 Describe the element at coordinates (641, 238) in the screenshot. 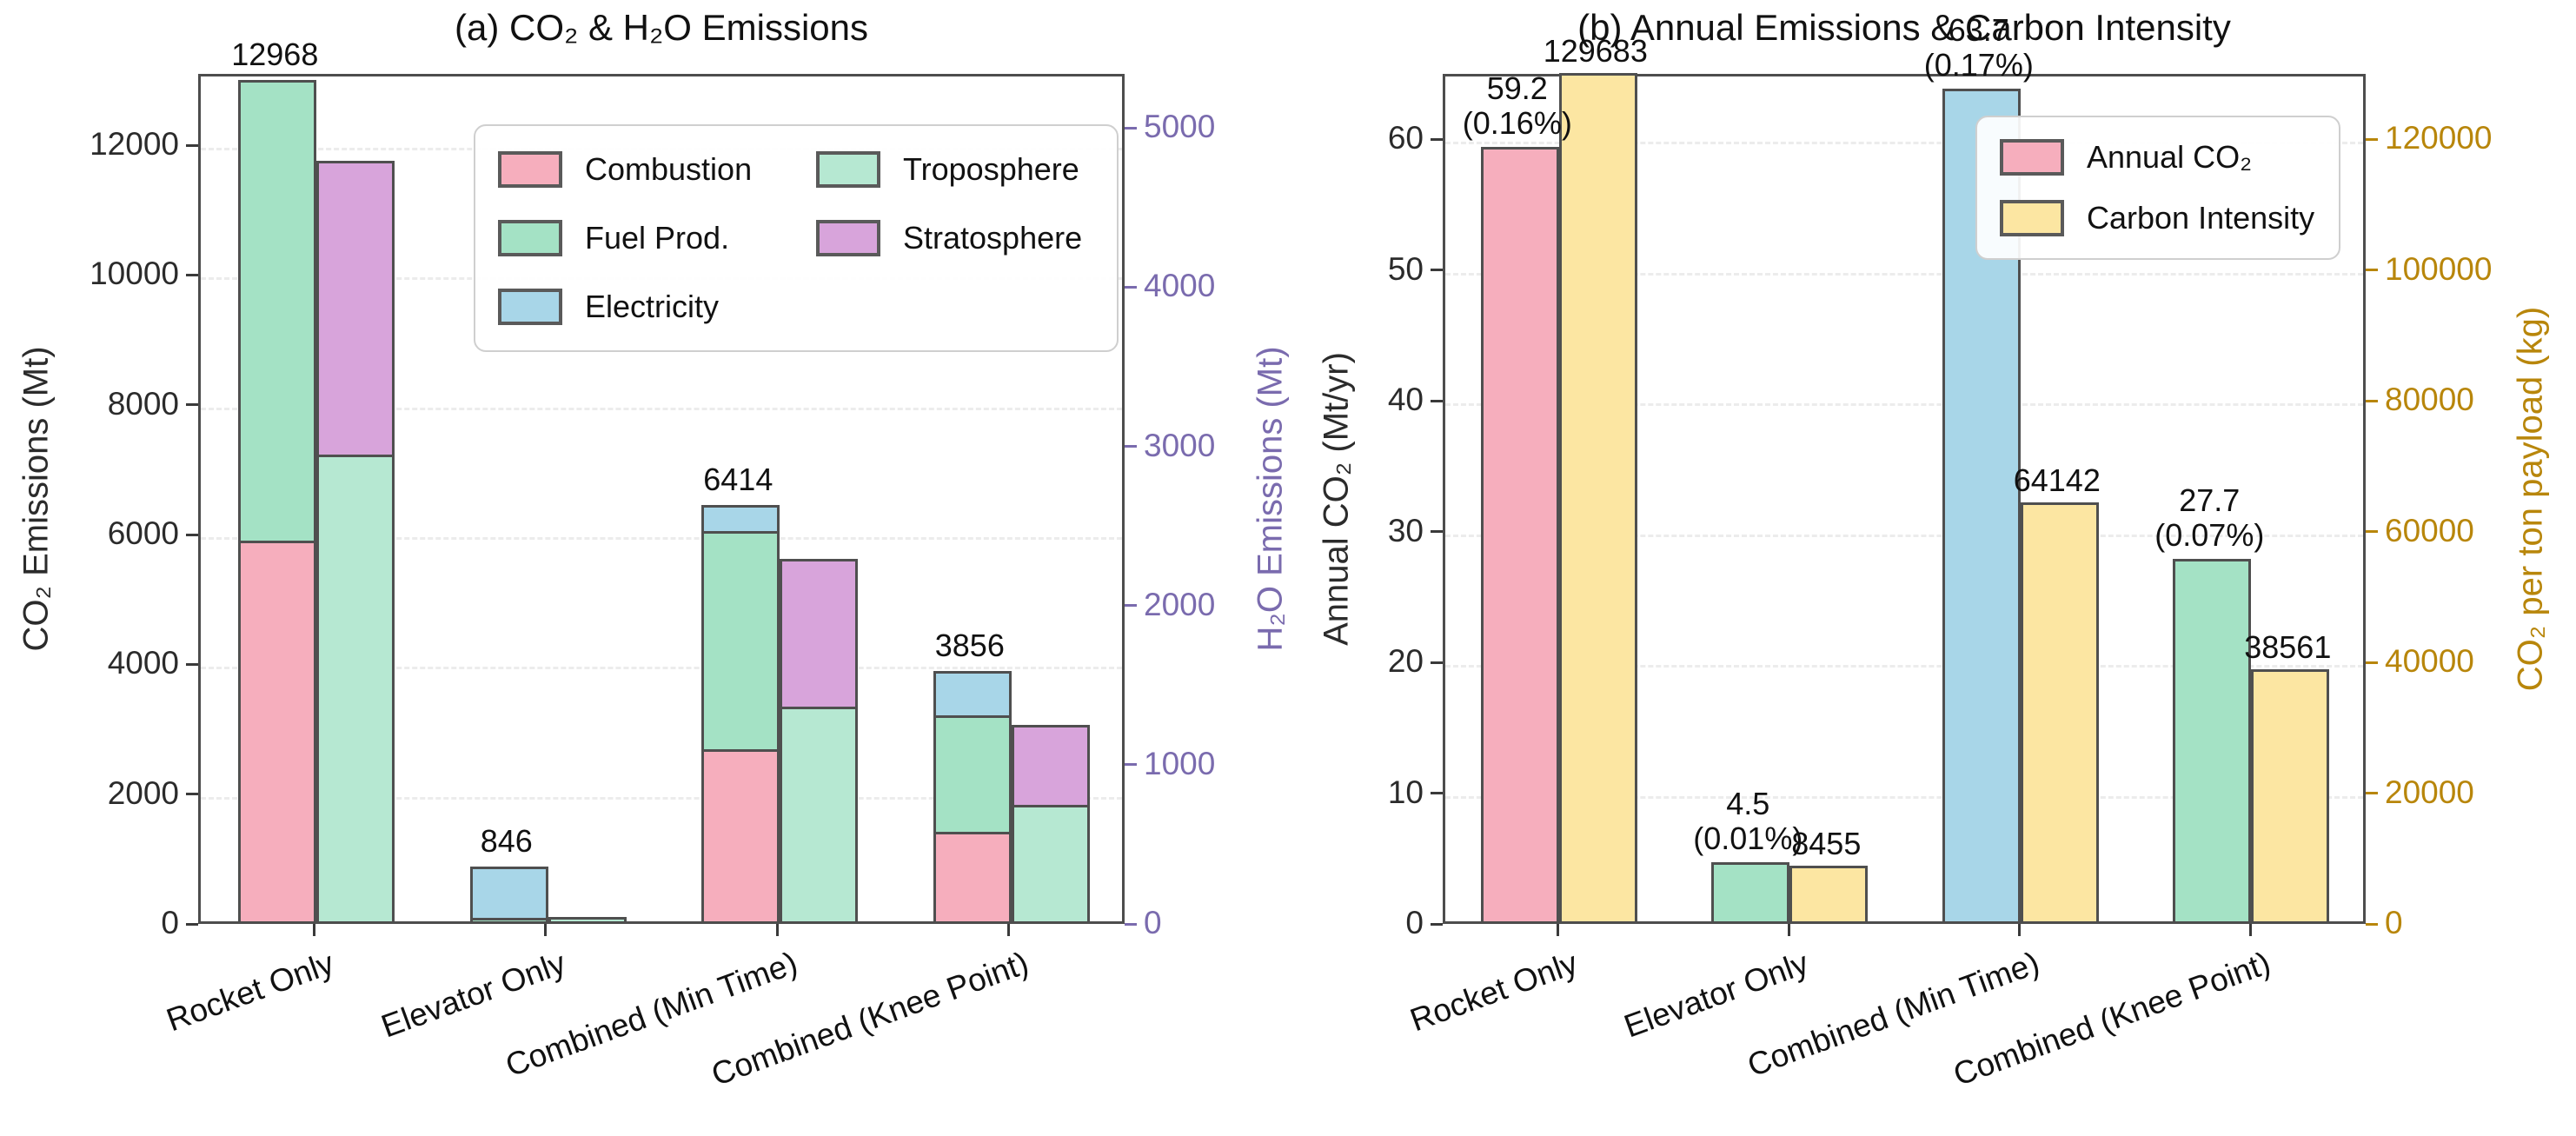

I see `panel-a-legend-item-fuel-prod: Fuel Prod.` at that location.